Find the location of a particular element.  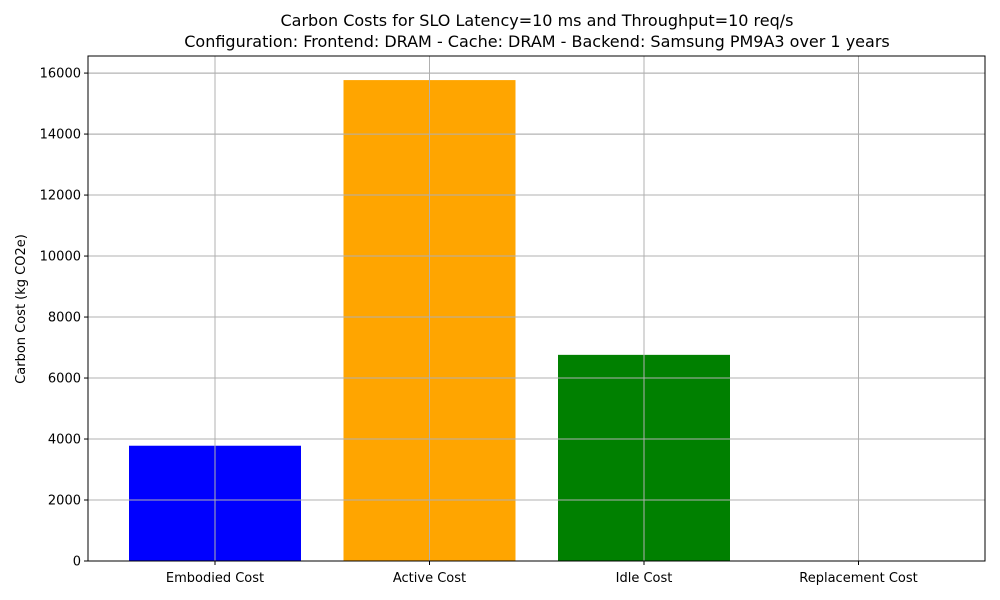

y-tick-label: 10000 is located at coordinates (60, 257).